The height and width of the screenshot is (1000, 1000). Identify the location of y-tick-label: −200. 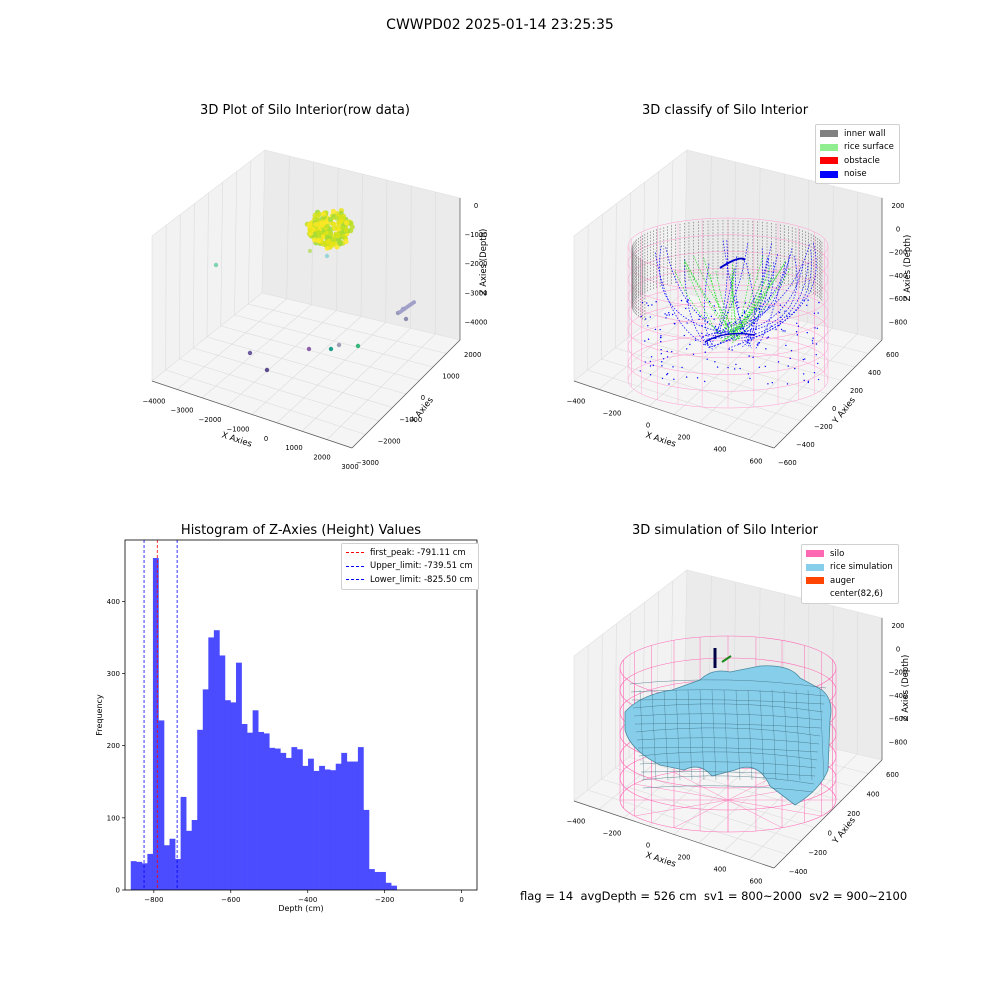
(817, 853).